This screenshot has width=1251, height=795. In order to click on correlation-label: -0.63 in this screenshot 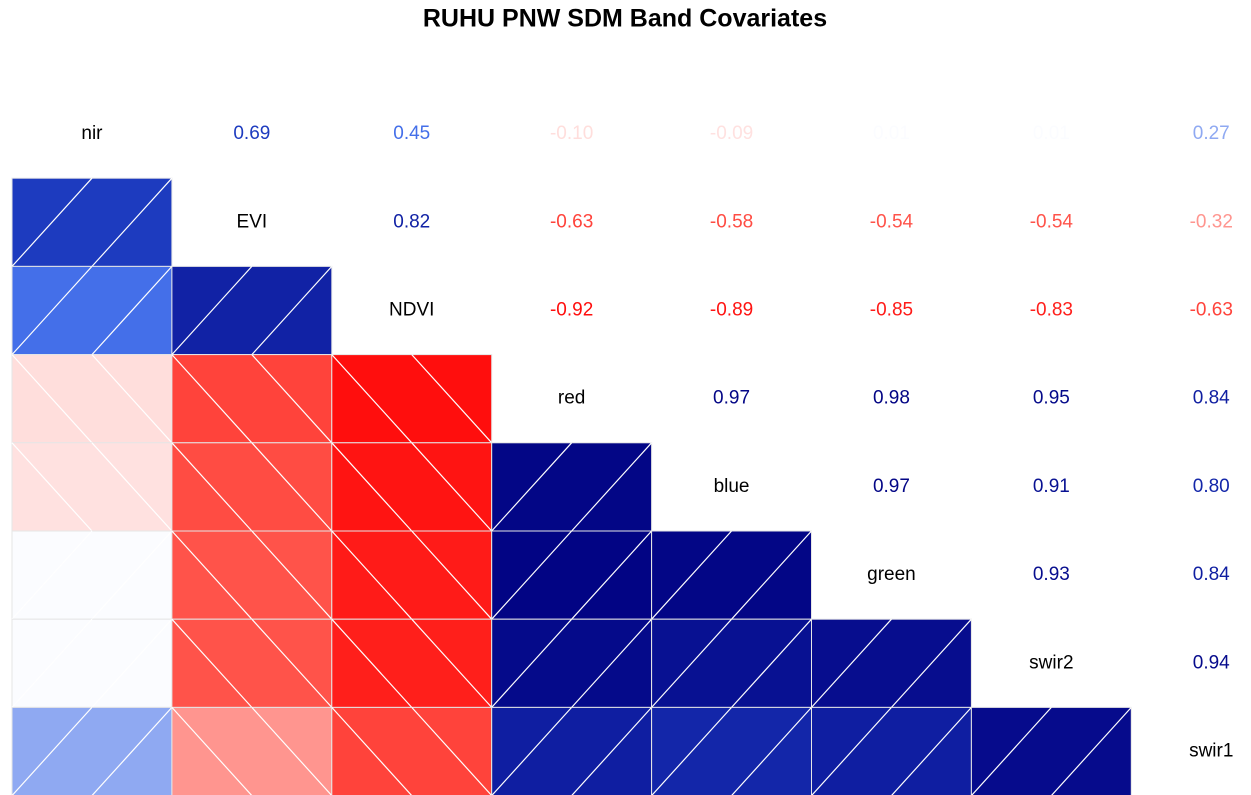, I will do `click(1211, 310)`.